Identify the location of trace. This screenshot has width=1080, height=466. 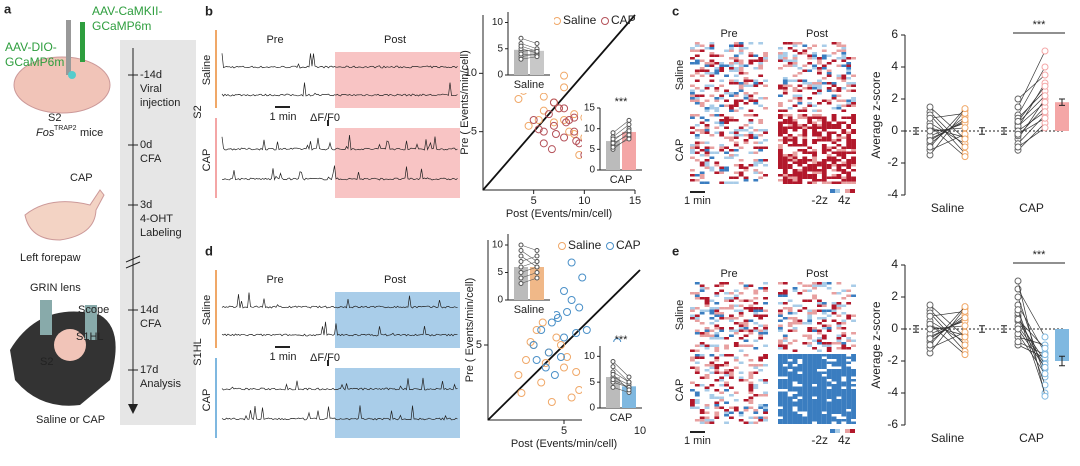
(339, 384).